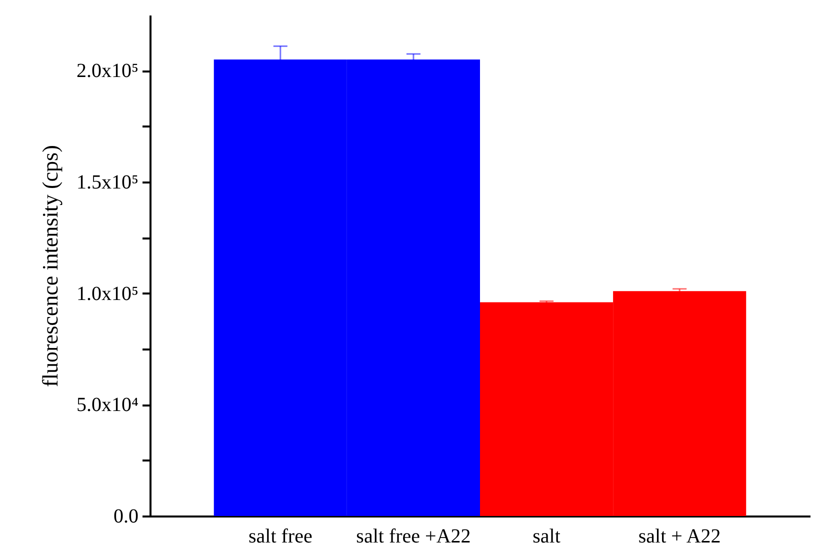 The height and width of the screenshot is (559, 820). I want to click on y-tick-label: 0.0, so click(126, 517).